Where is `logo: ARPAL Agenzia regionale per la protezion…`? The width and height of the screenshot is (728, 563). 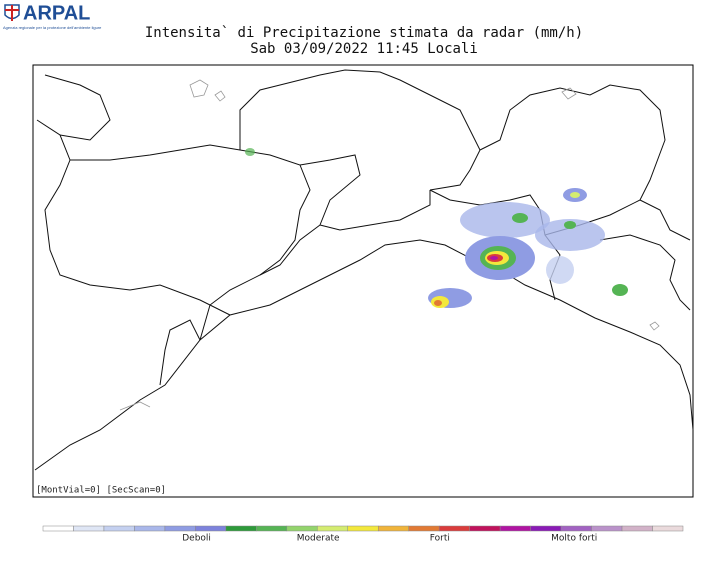
logo: ARPAL Agenzia regionale per la protezion… is located at coordinates (52, 16).